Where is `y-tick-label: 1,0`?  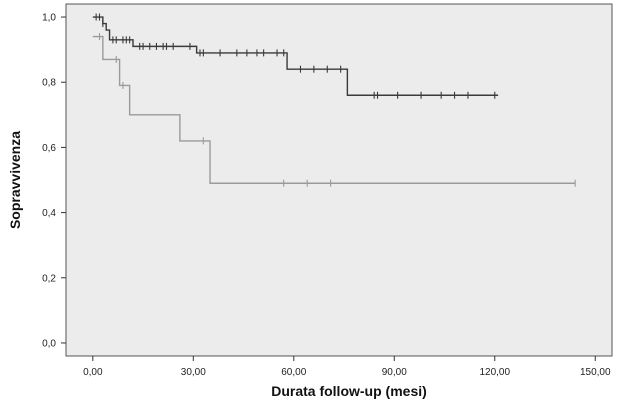 y-tick-label: 1,0 is located at coordinates (49, 18).